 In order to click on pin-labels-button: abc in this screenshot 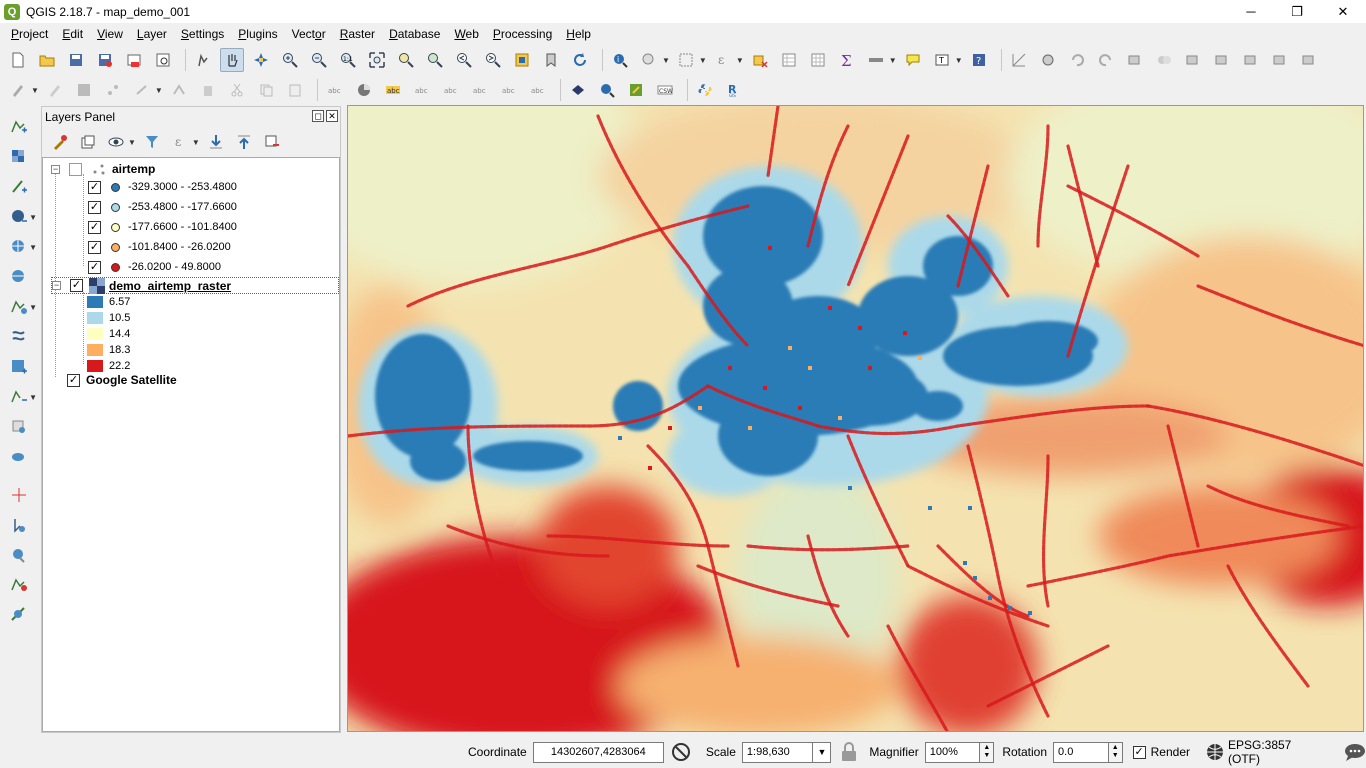, I will do `click(422, 90)`.